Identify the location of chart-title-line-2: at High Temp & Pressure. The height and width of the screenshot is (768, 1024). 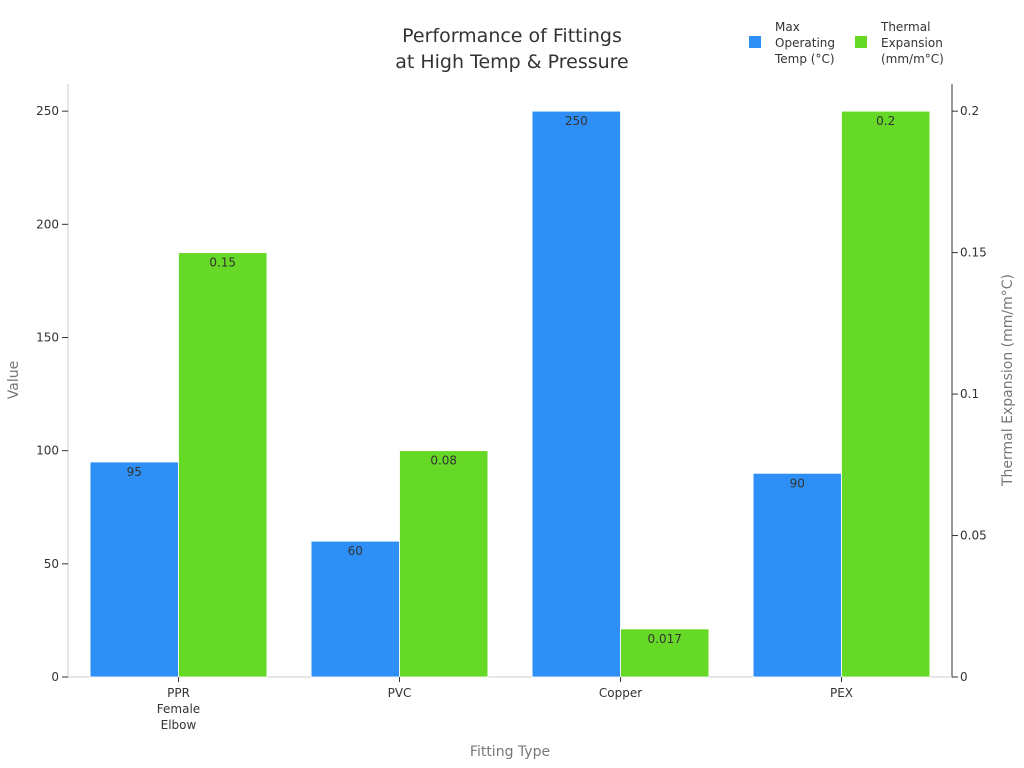
(512, 62).